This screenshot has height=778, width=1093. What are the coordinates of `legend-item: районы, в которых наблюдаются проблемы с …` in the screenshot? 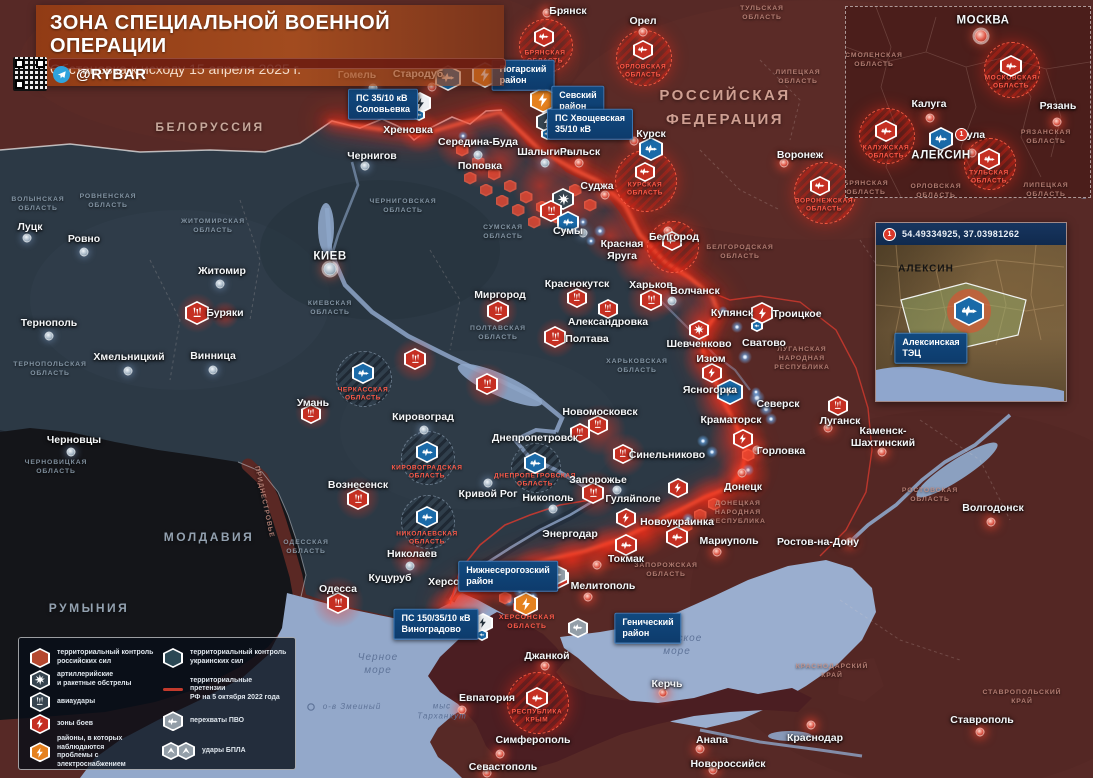 It's located at (91, 752).